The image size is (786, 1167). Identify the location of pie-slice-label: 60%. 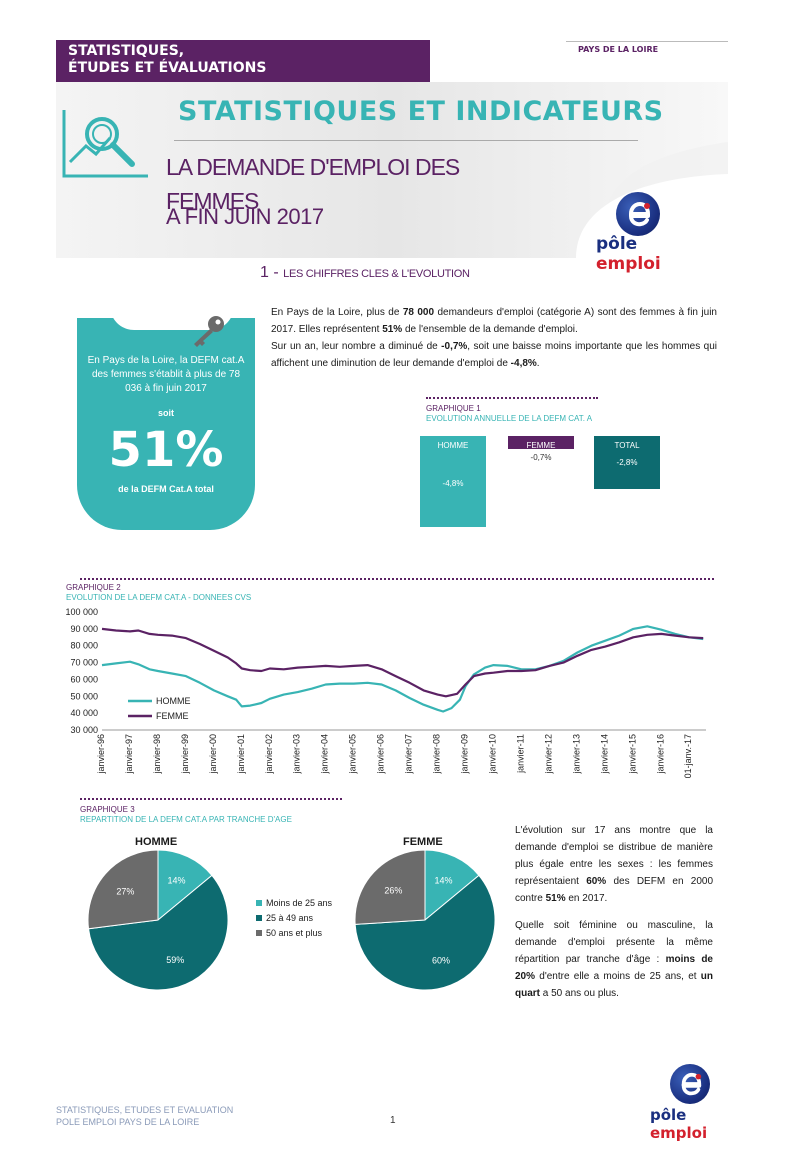
(441, 960).